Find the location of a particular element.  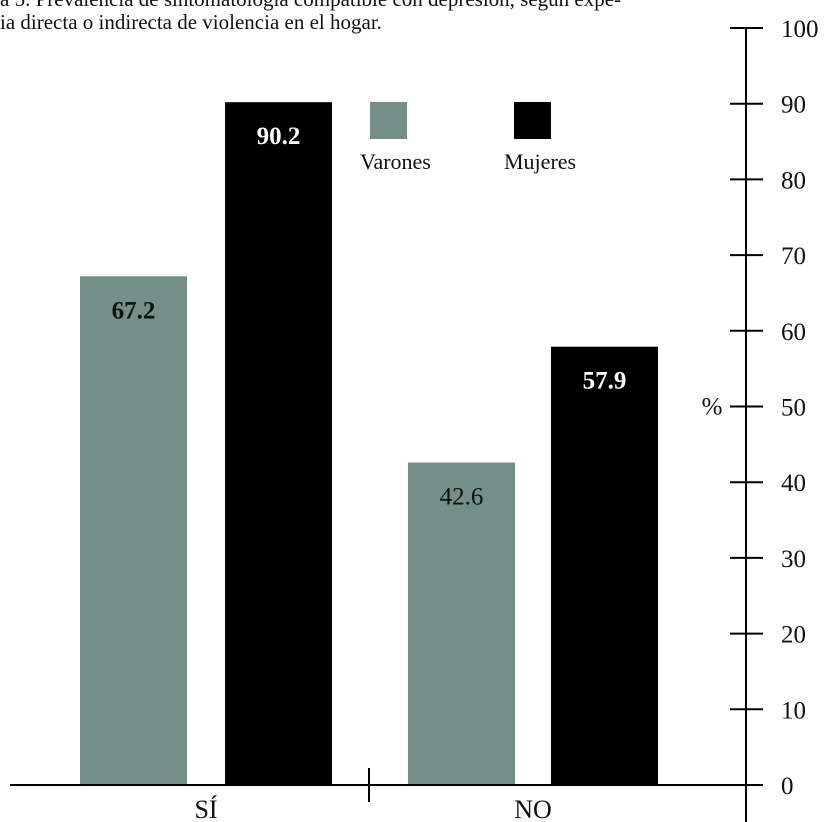

y-tick-label: 100 is located at coordinates (800, 29).